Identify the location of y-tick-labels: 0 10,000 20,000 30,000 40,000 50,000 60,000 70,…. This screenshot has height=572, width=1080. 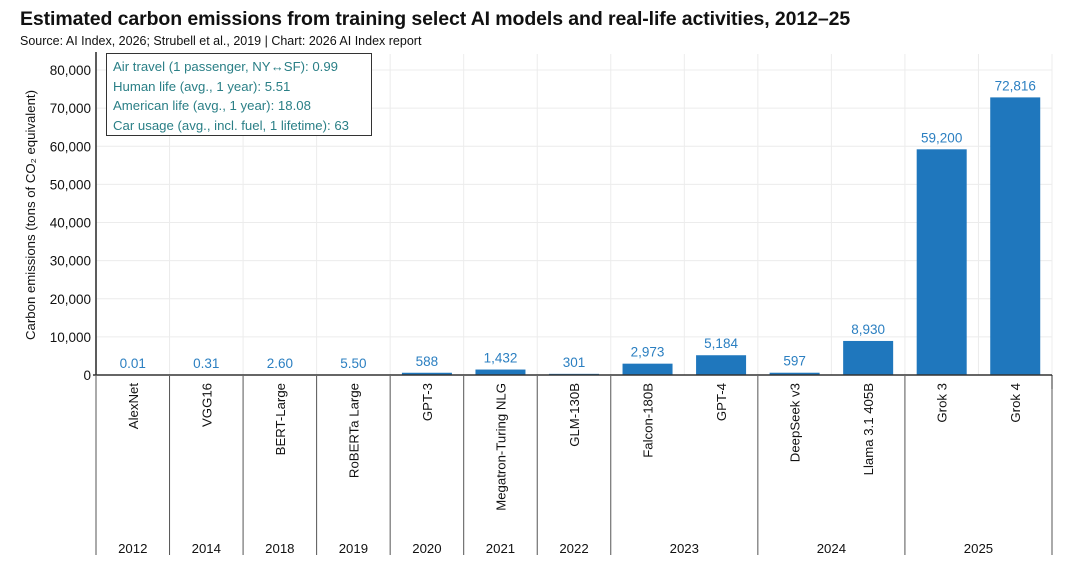
(70, 223).